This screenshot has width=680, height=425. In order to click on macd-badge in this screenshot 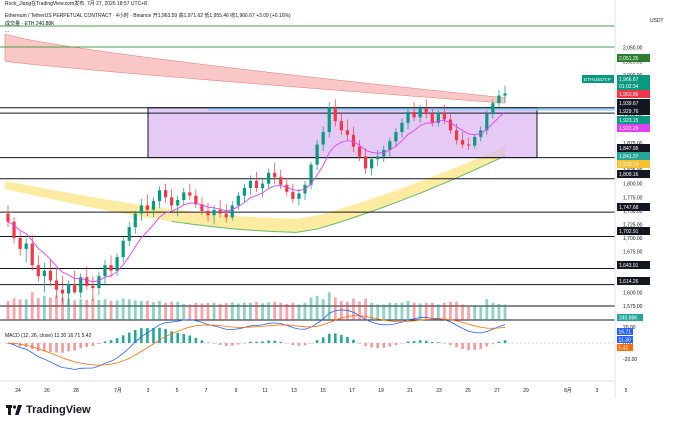, I will do `click(625, 347)`.